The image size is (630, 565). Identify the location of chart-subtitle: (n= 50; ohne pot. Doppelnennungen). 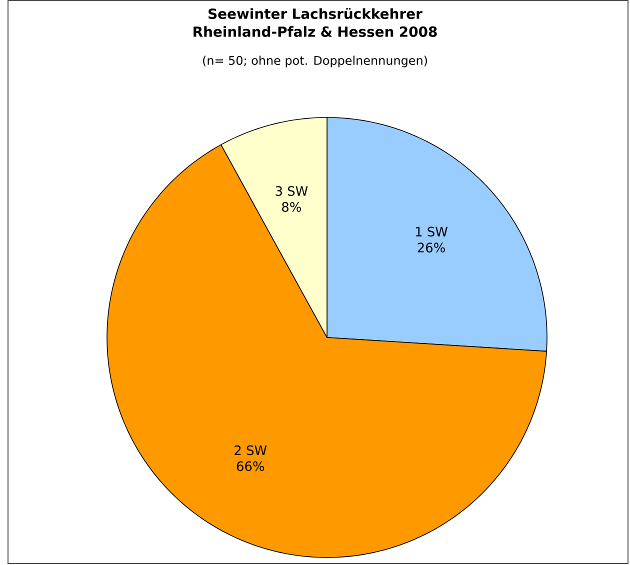
(315, 61).